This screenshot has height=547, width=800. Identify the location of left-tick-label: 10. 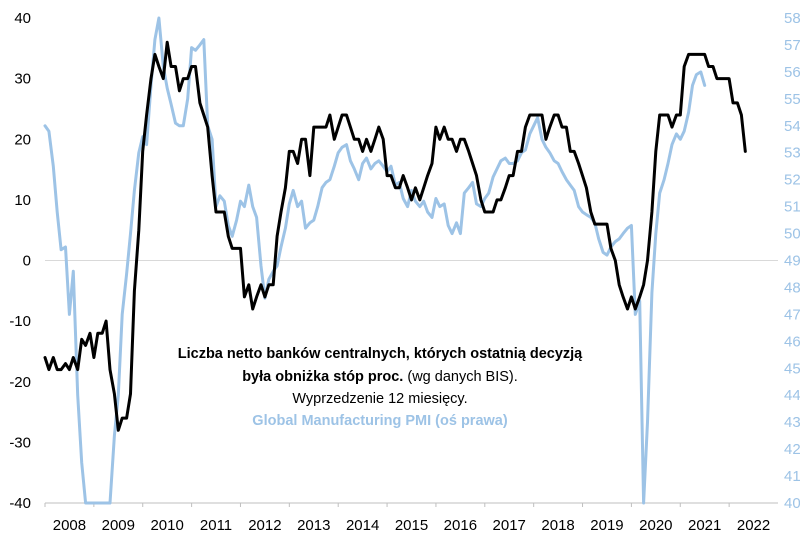
(22, 200).